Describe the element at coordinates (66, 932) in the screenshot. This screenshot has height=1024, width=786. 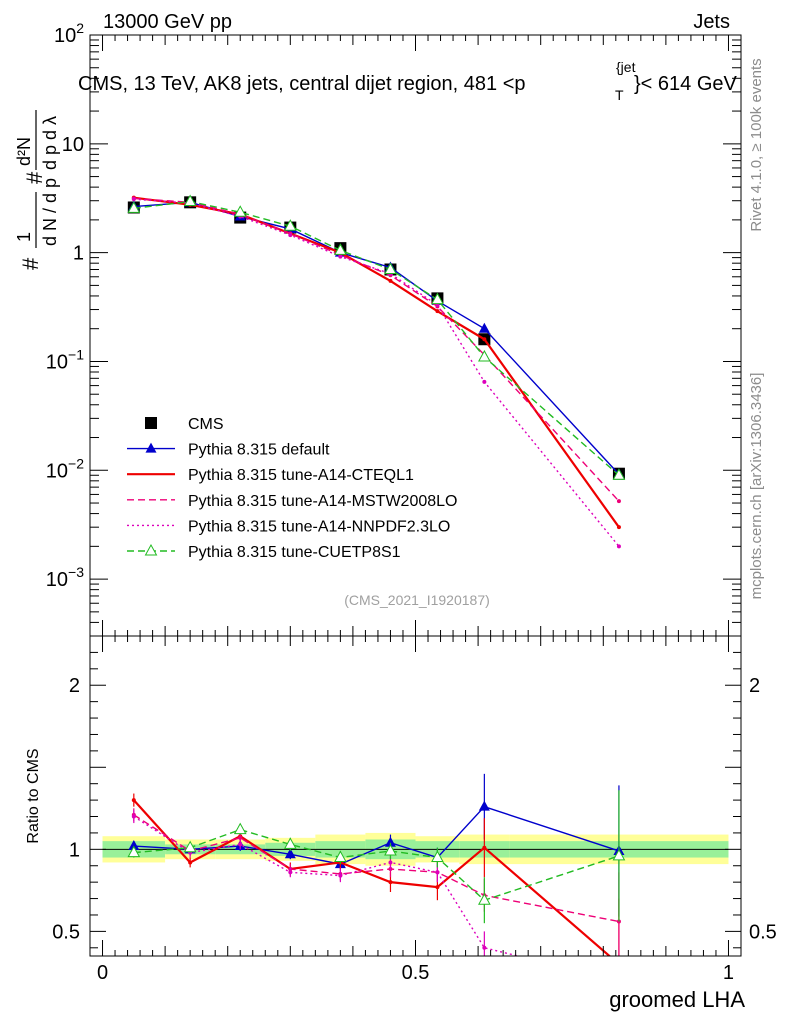
I see `ratio-y-tick-label: 0.5` at that location.